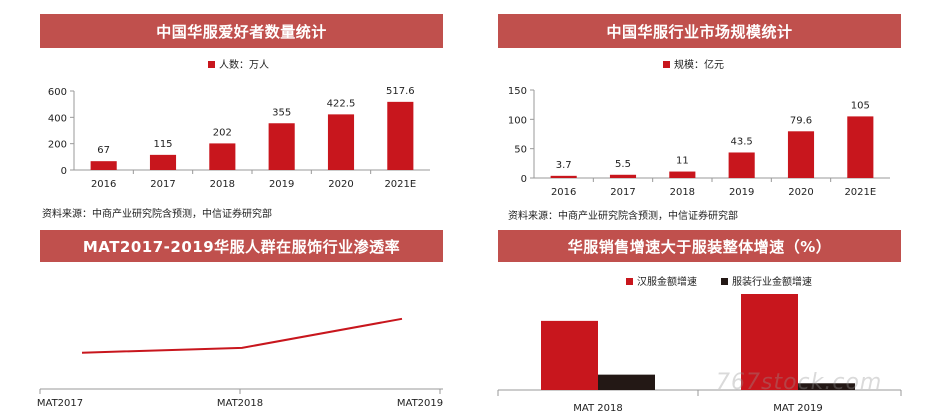 This screenshot has width=941, height=419. Describe the element at coordinates (420, 403) in the screenshot. I see `x-tick-label: MAT2019` at that location.